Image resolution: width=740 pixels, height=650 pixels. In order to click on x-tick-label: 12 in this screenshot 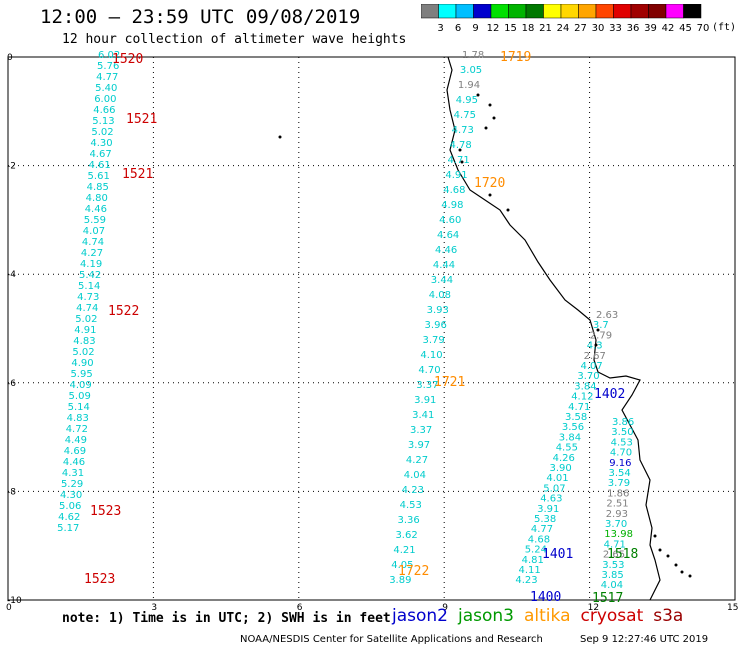, I will do `click(593, 606)`.